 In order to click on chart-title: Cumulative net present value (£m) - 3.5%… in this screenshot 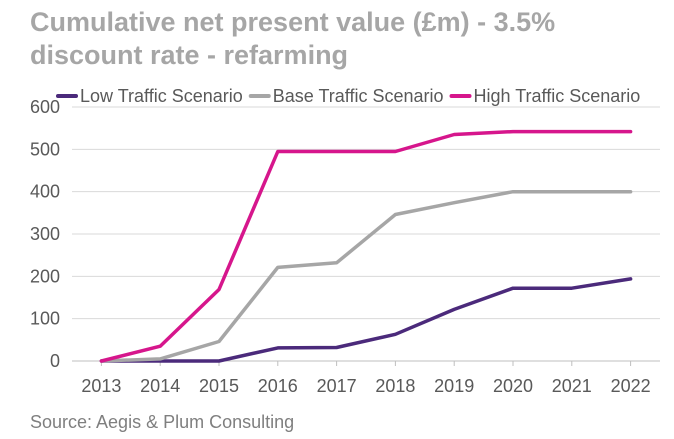, I will do `click(340, 39)`.